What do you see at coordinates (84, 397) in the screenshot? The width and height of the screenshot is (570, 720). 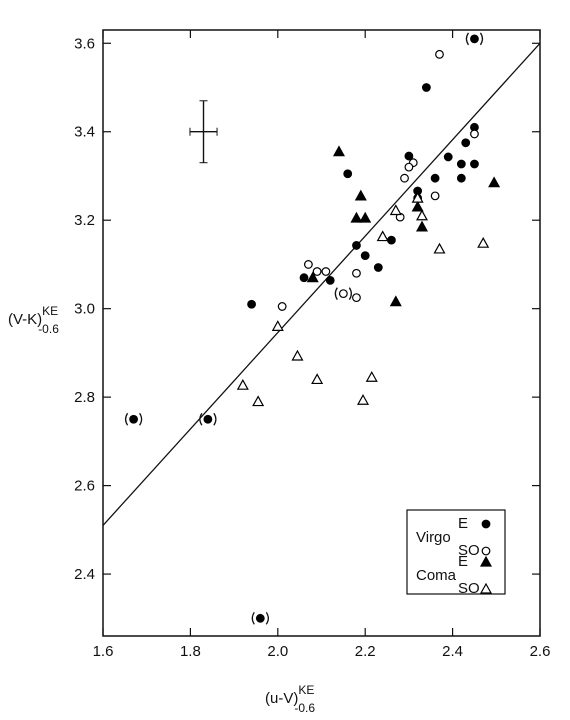 I see `y-tick-label: 2.8` at bounding box center [84, 397].